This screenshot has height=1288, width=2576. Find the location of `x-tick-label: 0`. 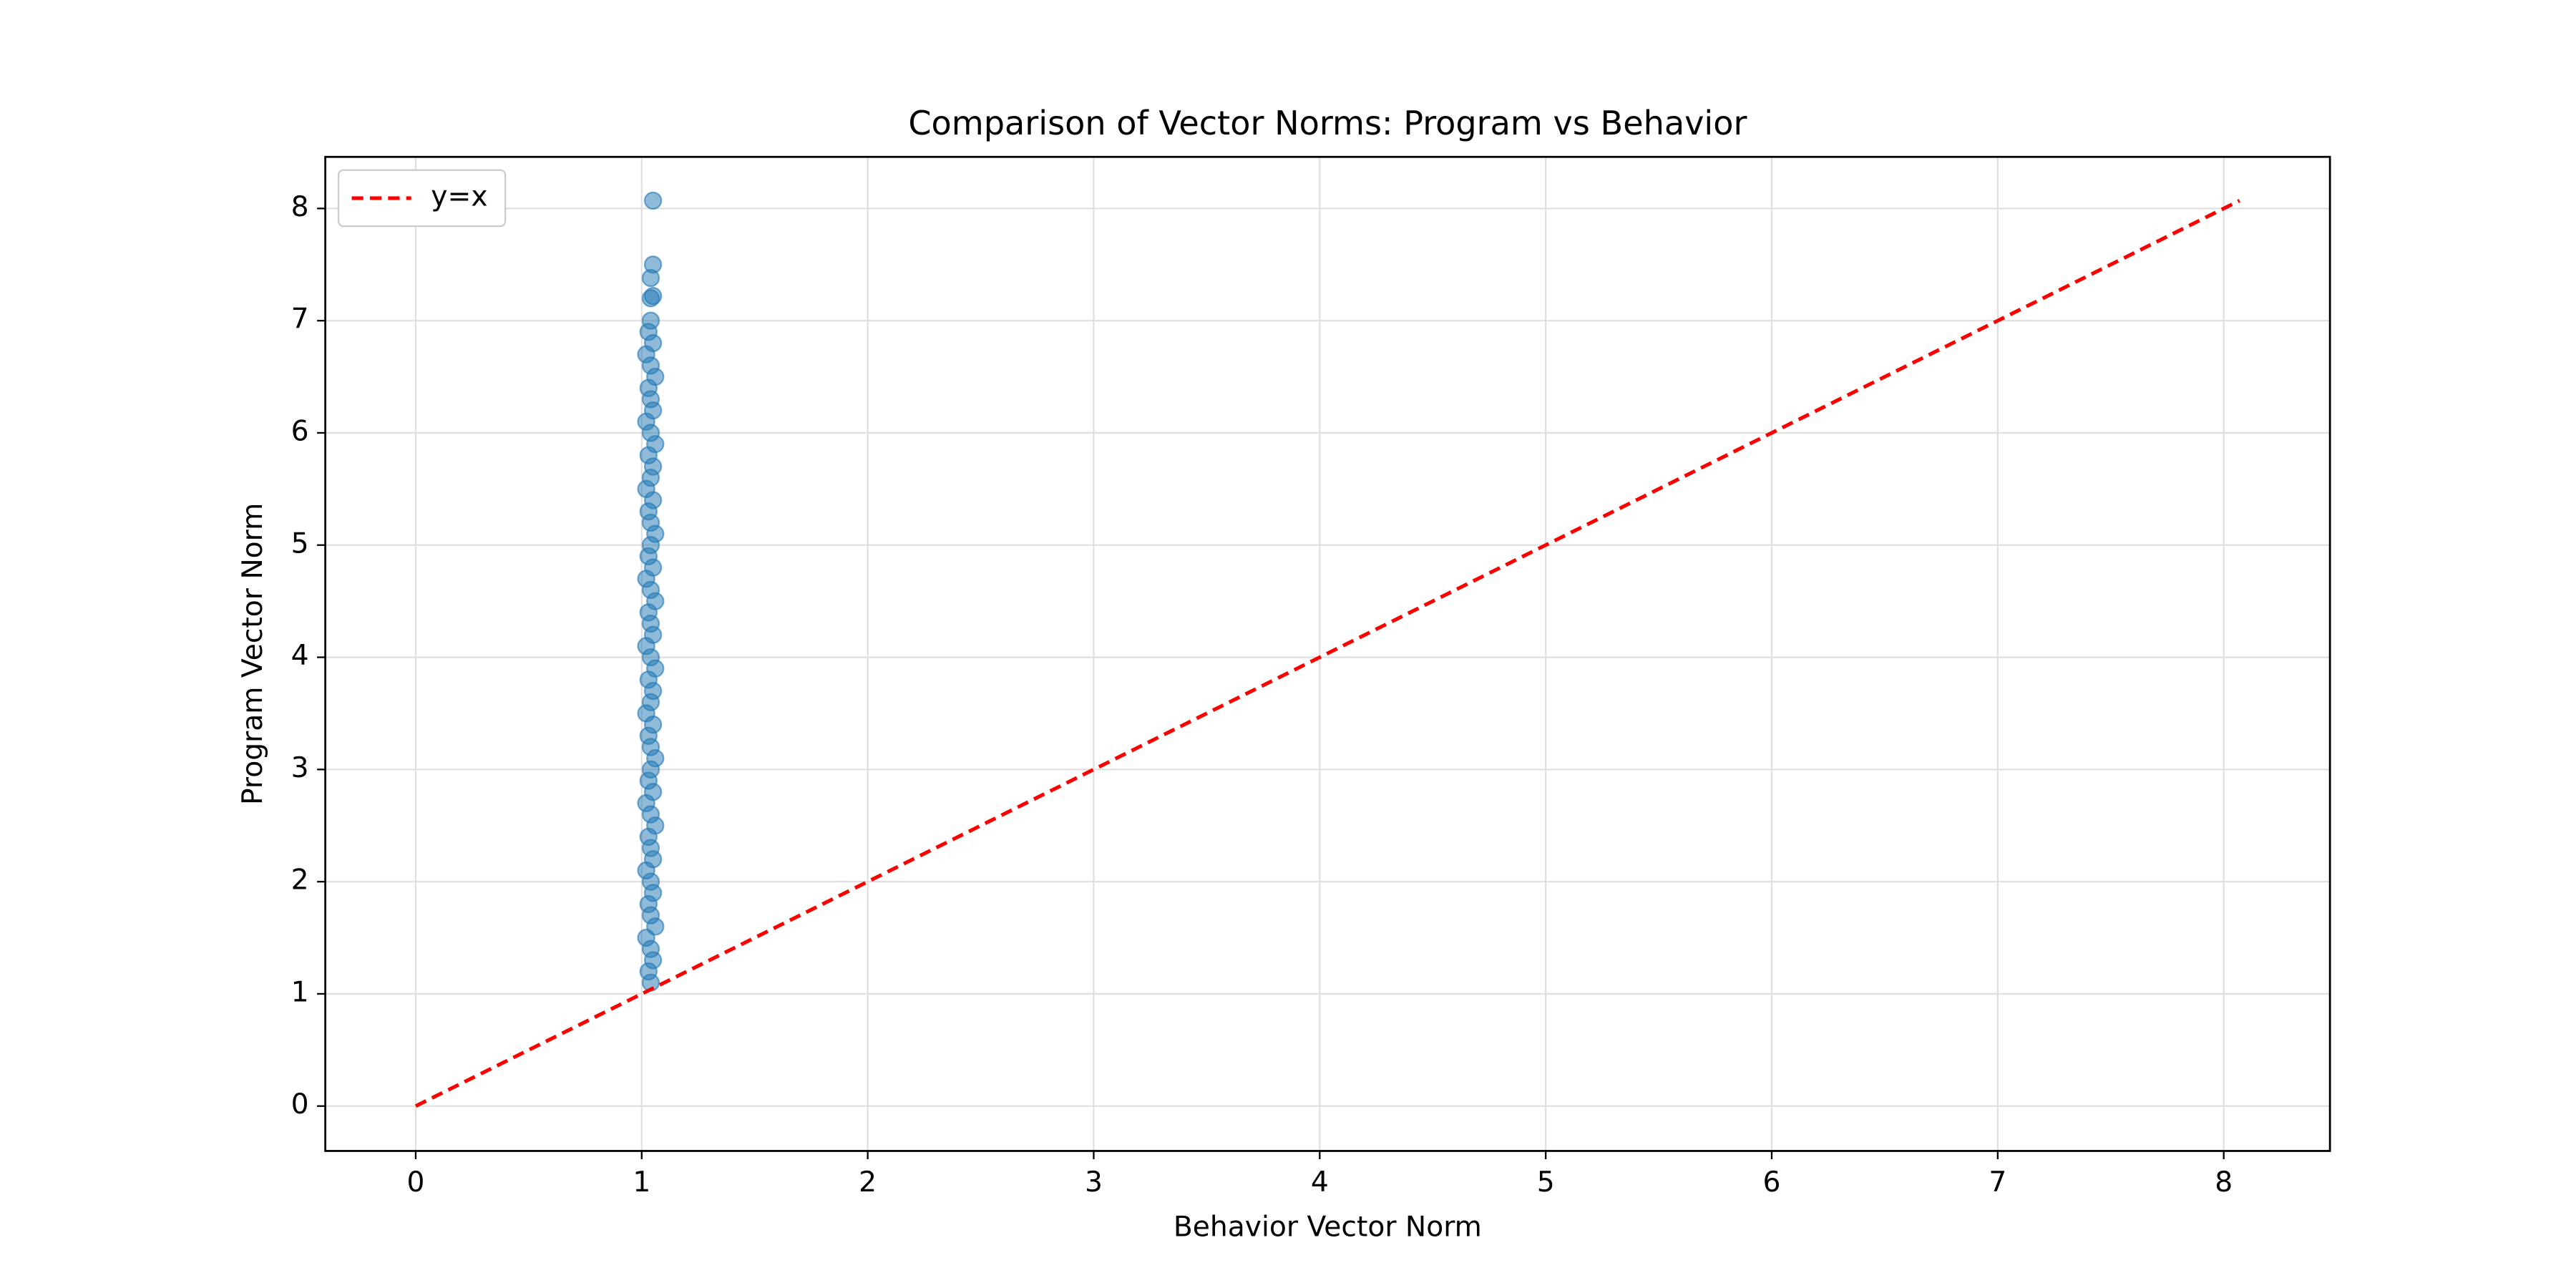

x-tick-label: 0 is located at coordinates (415, 1182).